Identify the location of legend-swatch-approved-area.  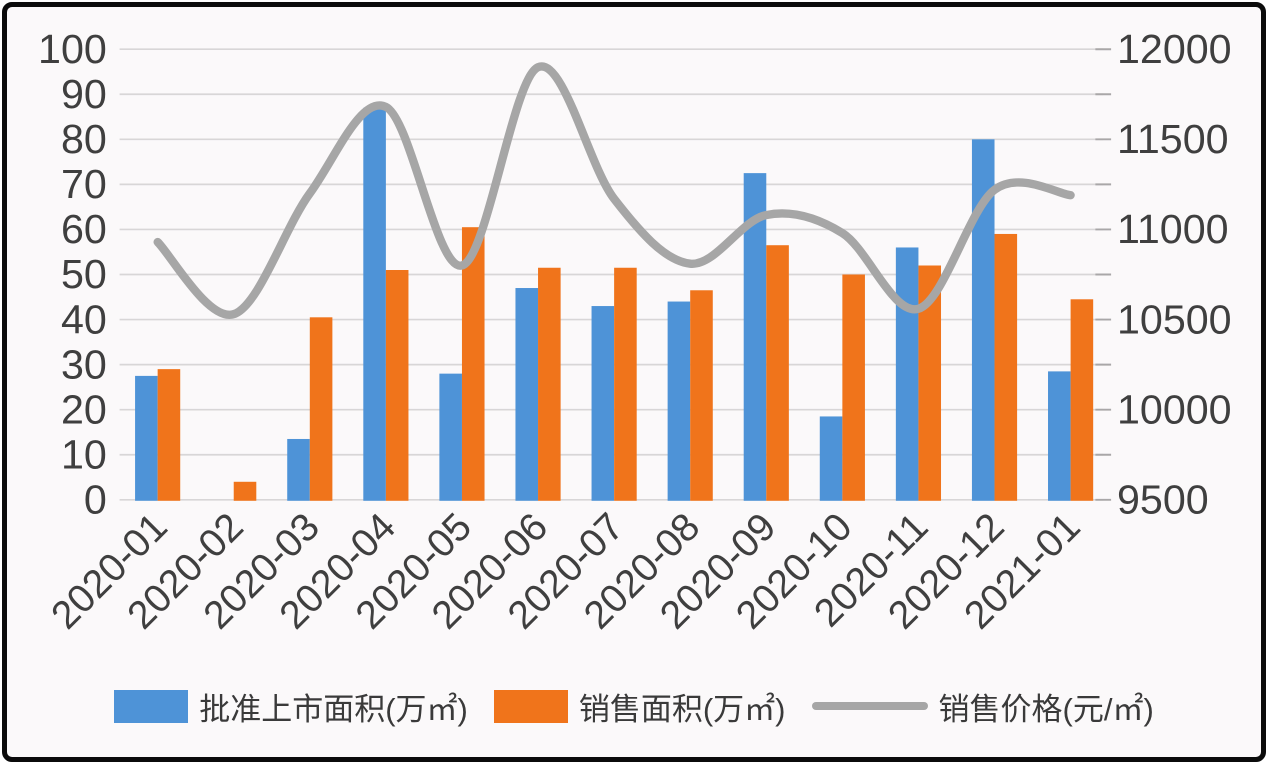
(151, 706).